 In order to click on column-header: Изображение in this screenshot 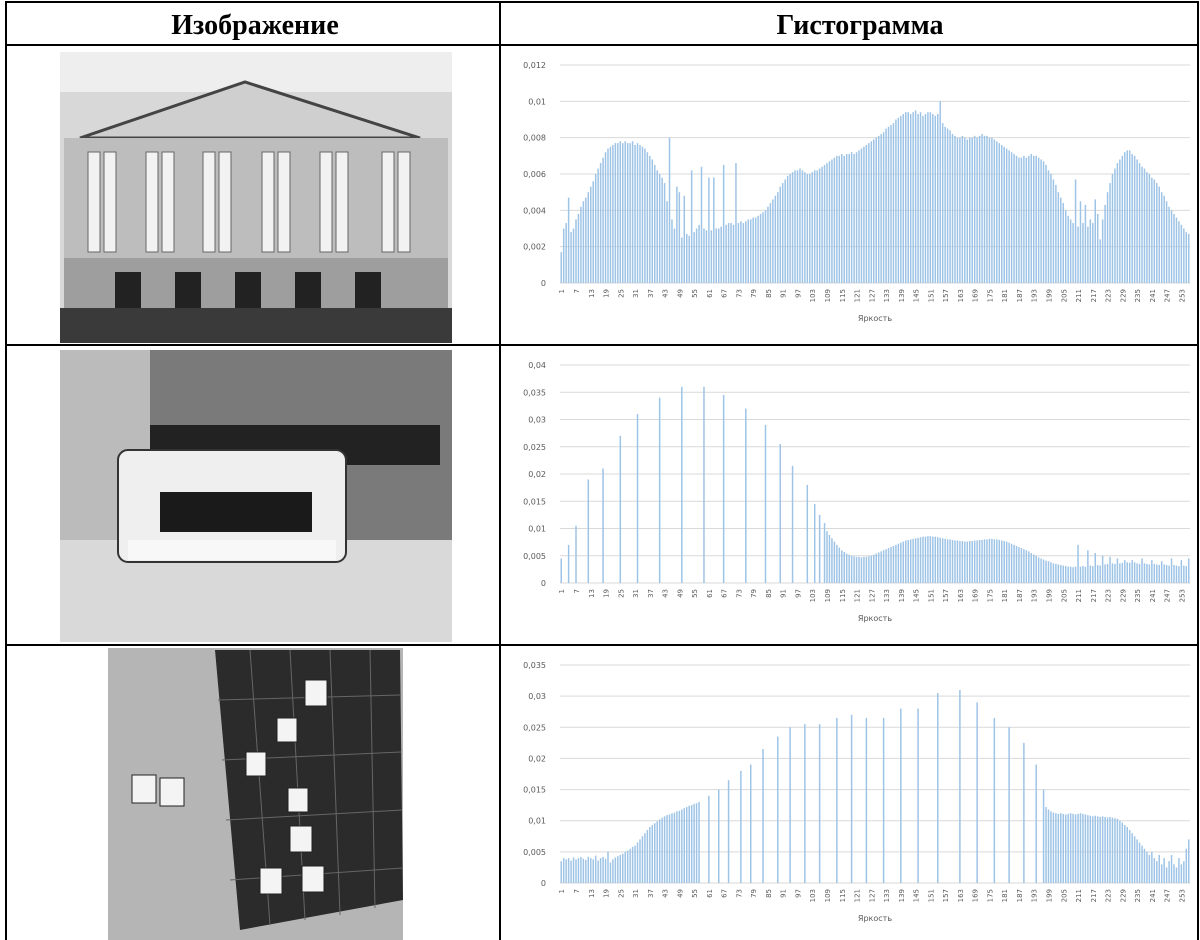, I will do `click(255, 25)`.